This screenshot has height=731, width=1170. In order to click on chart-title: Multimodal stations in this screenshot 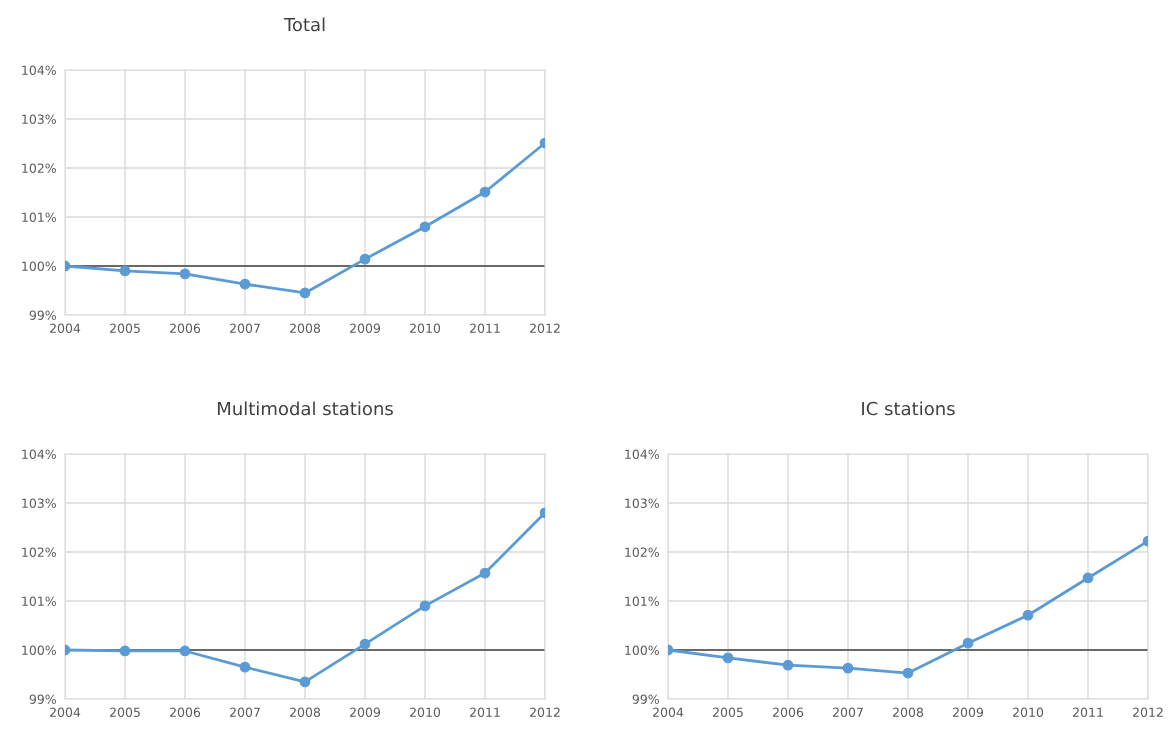, I will do `click(305, 408)`.